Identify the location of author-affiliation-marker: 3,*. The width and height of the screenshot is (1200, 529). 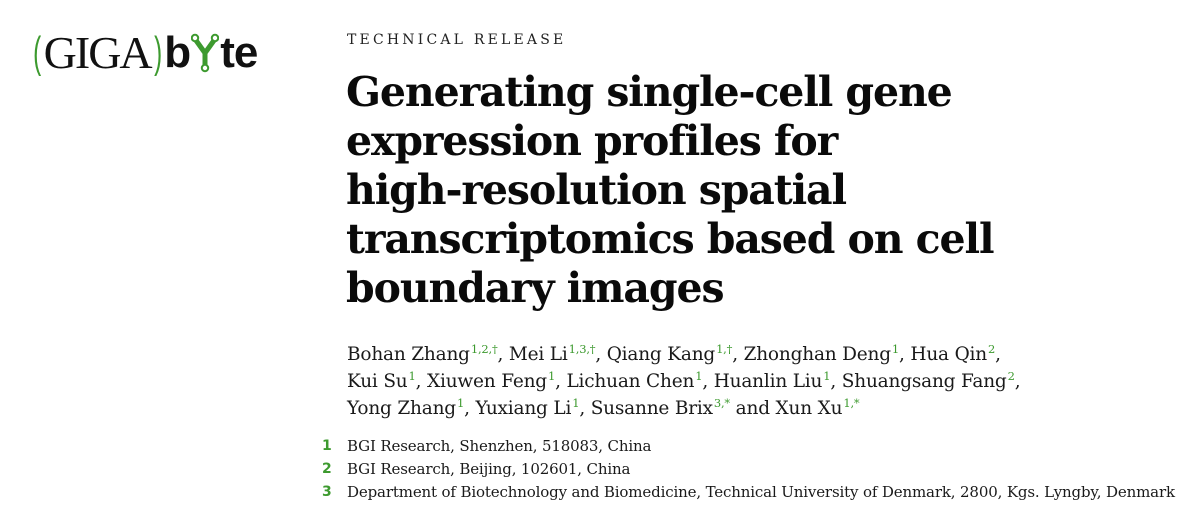
(721, 403).